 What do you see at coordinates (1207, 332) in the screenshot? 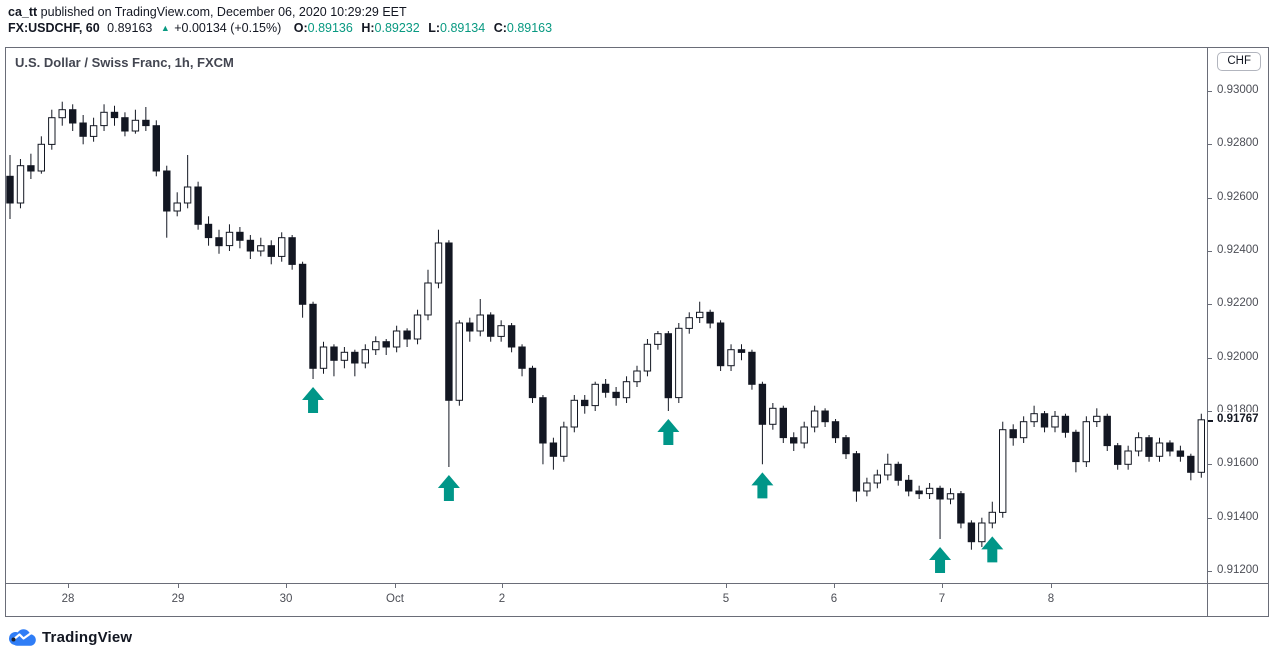
I see `price-axis-divider` at bounding box center [1207, 332].